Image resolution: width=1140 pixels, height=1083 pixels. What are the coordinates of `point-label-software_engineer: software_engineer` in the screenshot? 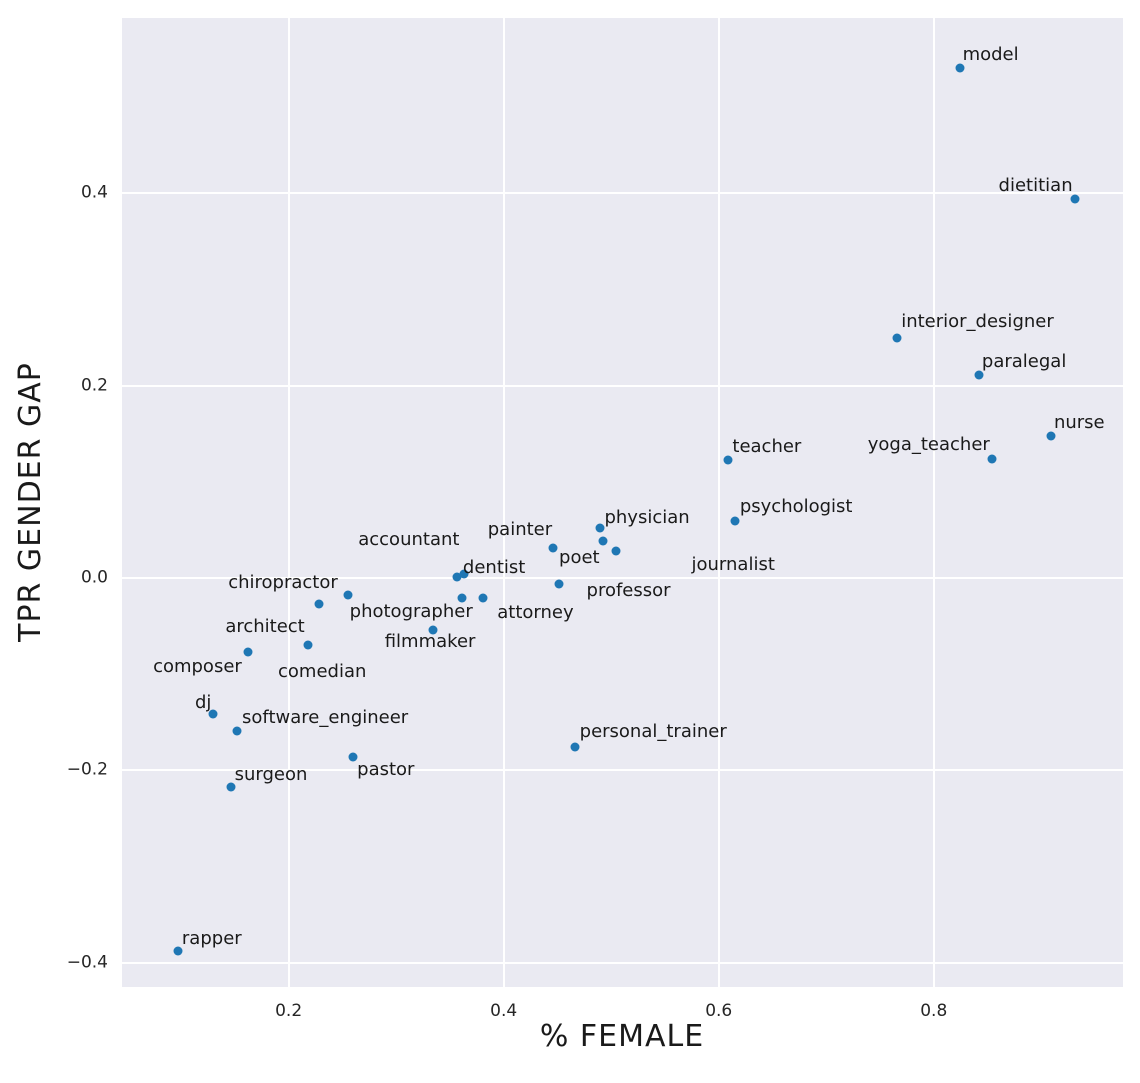 It's located at (325, 718).